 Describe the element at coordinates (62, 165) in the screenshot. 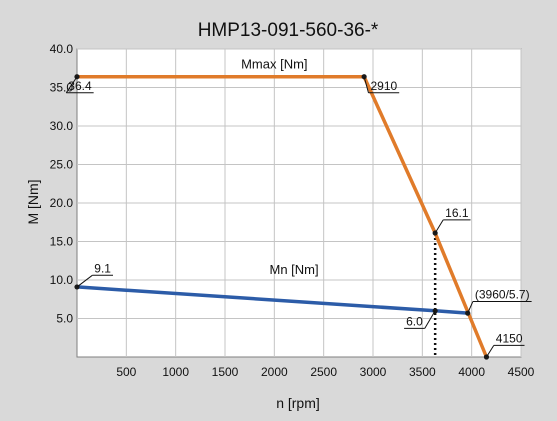

I see `y-tick-label: 25.0` at that location.